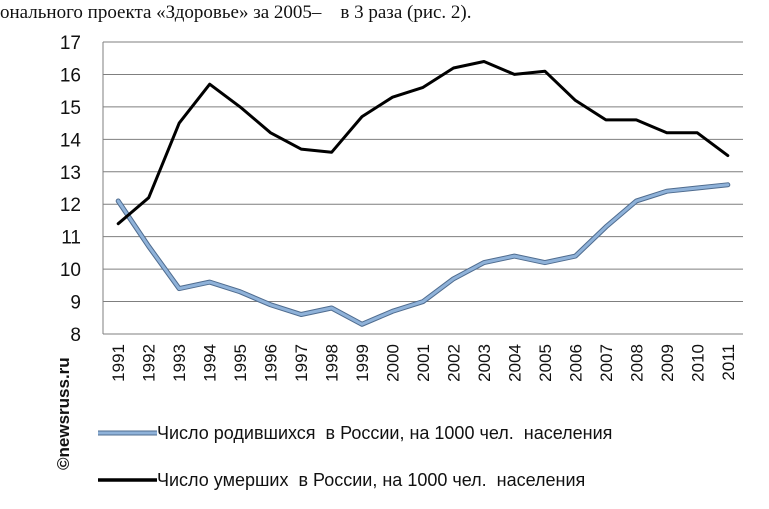  What do you see at coordinates (362, 363) in the screenshot?
I see `x-tick-label-1999: 1999` at bounding box center [362, 363].